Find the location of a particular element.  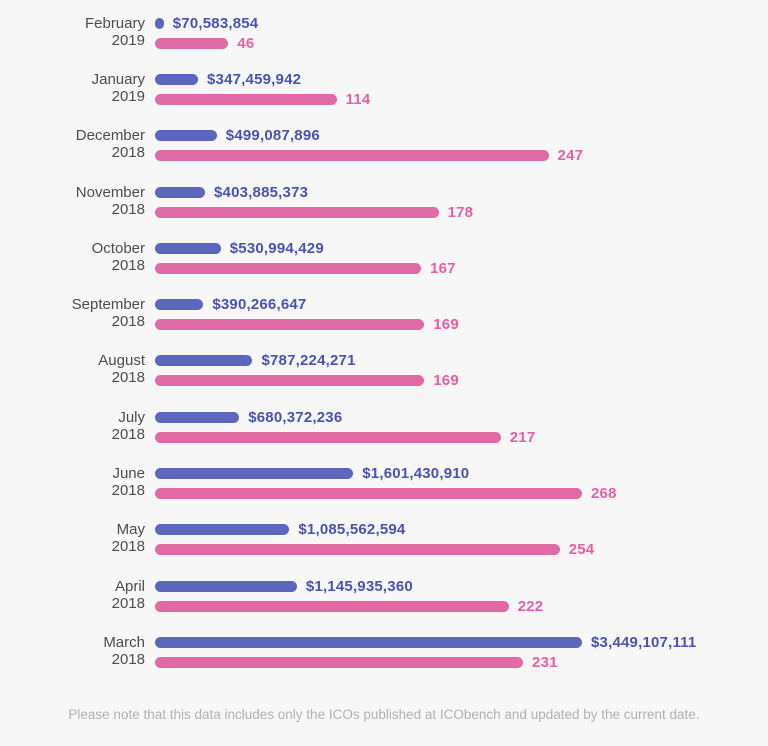

chart-row: November 2018 $403,885,373 178 is located at coordinates (384, 202).